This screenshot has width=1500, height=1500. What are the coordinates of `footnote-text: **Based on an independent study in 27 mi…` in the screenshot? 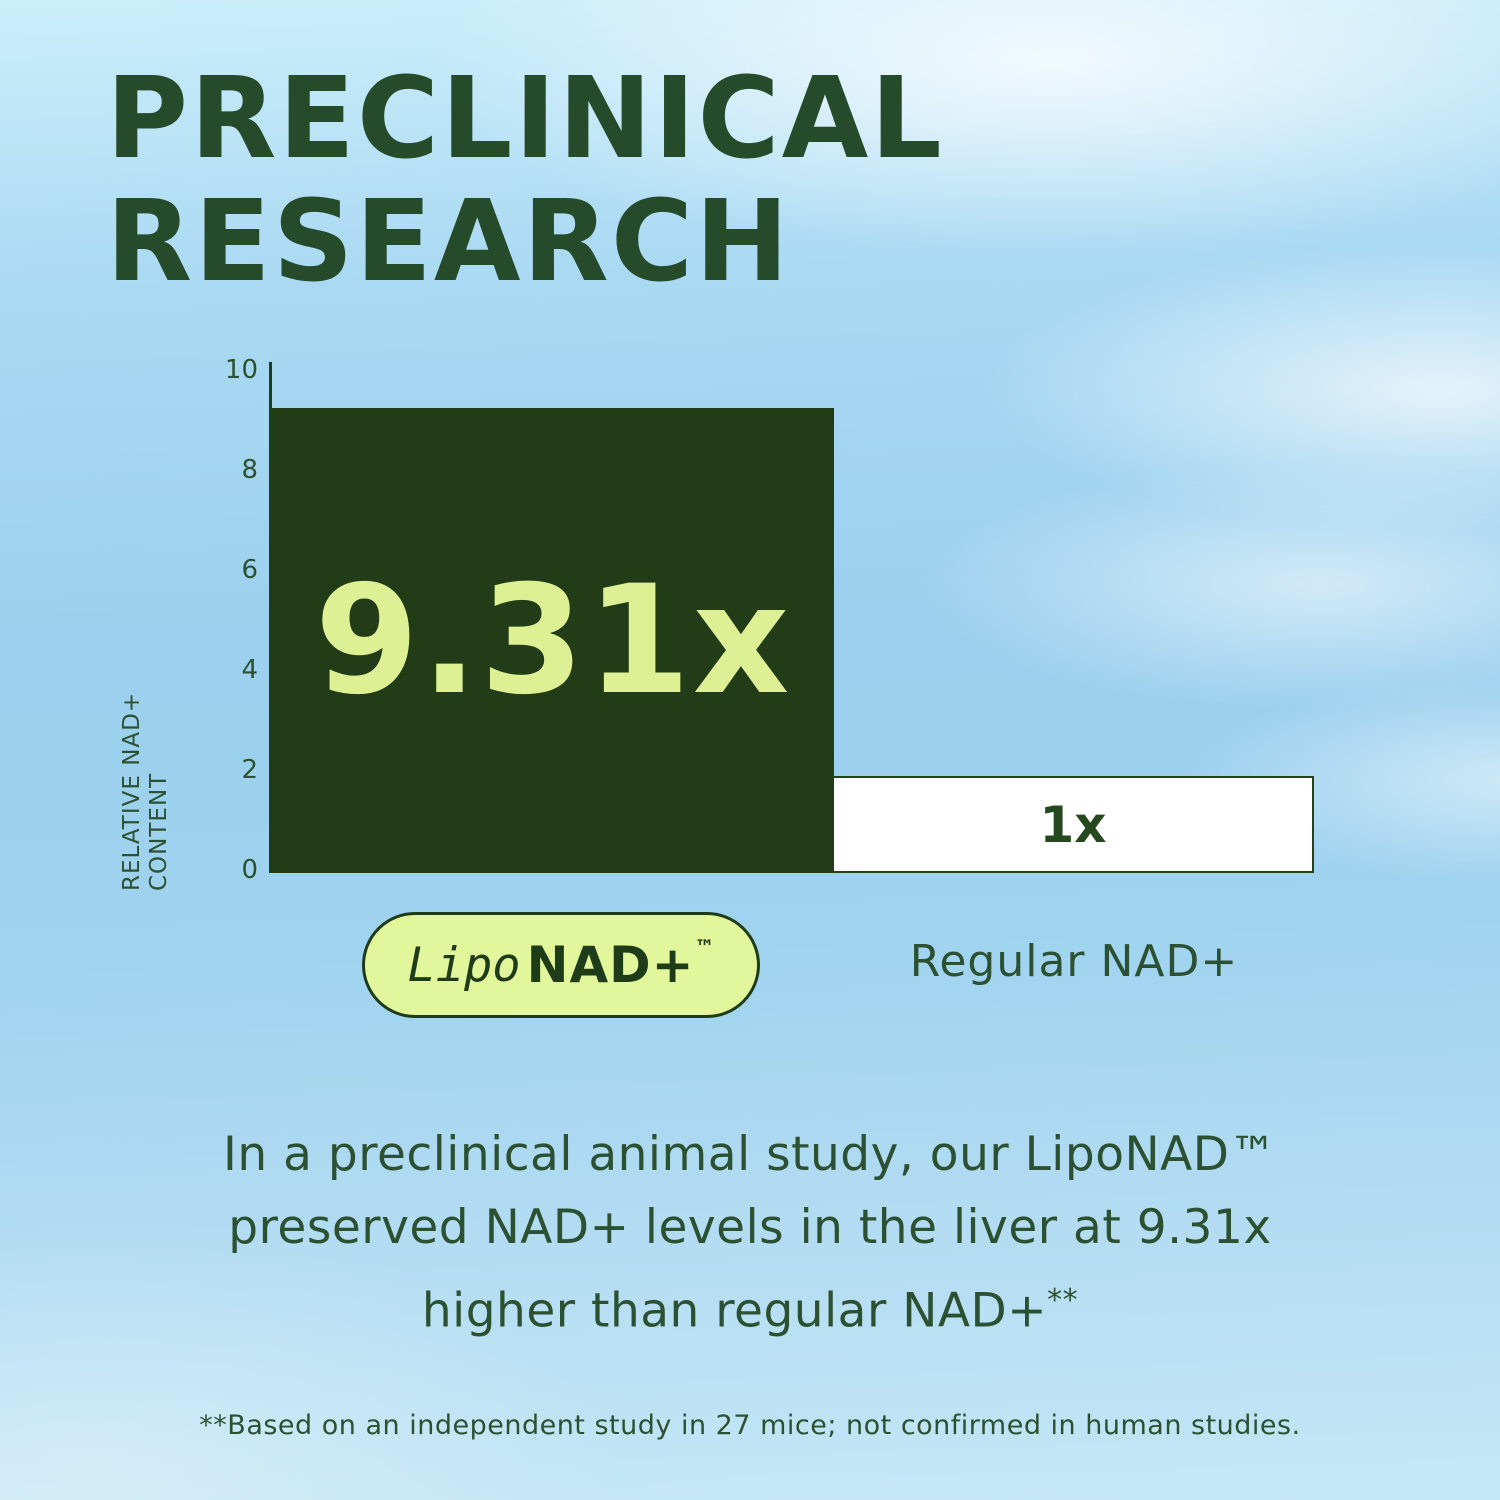 It's located at (750, 1425).